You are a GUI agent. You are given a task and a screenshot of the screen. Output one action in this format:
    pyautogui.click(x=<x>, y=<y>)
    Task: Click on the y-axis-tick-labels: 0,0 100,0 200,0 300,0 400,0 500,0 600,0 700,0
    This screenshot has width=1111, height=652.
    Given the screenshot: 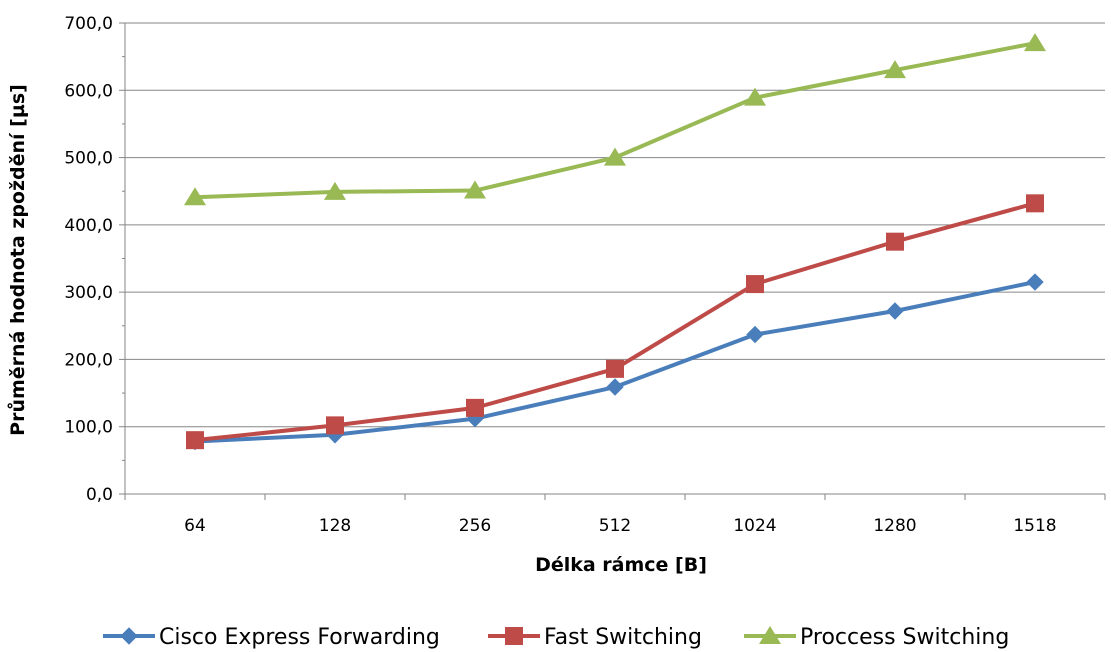 What is the action you would take?
    pyautogui.click(x=88, y=259)
    